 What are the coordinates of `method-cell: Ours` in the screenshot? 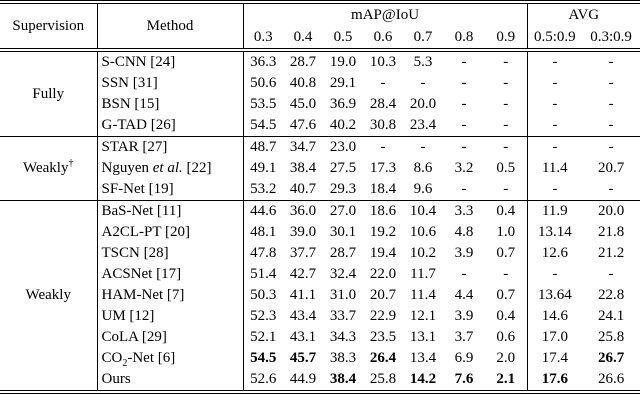 It's located at (170, 380).